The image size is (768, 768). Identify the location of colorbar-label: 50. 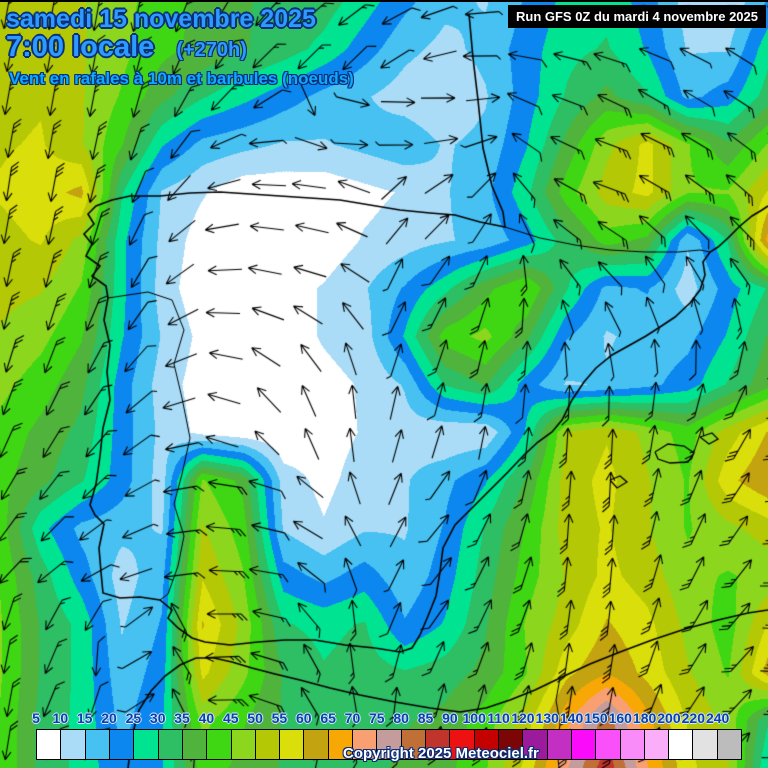
(255, 718).